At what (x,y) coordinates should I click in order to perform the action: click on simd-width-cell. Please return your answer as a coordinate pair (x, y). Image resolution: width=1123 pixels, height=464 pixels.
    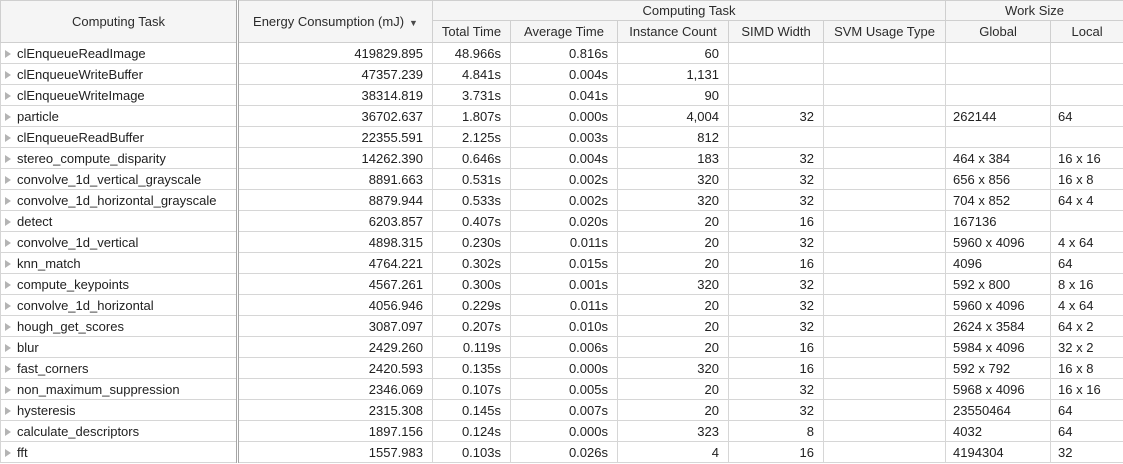
    Looking at the image, I should click on (776, 53).